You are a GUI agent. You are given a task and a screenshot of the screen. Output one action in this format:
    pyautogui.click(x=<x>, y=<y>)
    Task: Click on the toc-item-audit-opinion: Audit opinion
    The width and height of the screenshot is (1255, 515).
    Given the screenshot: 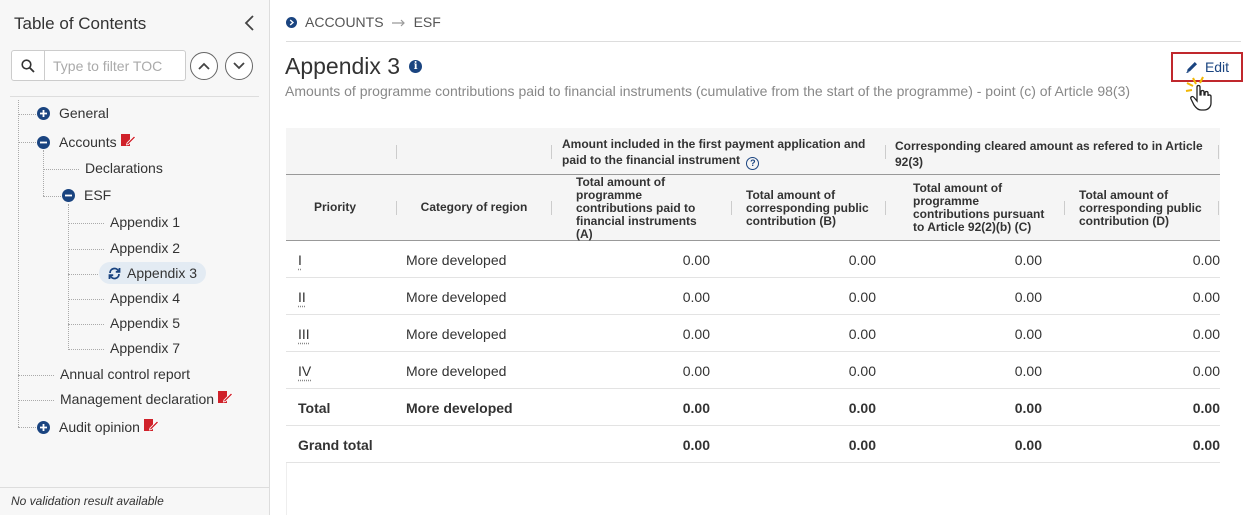 What is the action you would take?
    pyautogui.click(x=98, y=427)
    